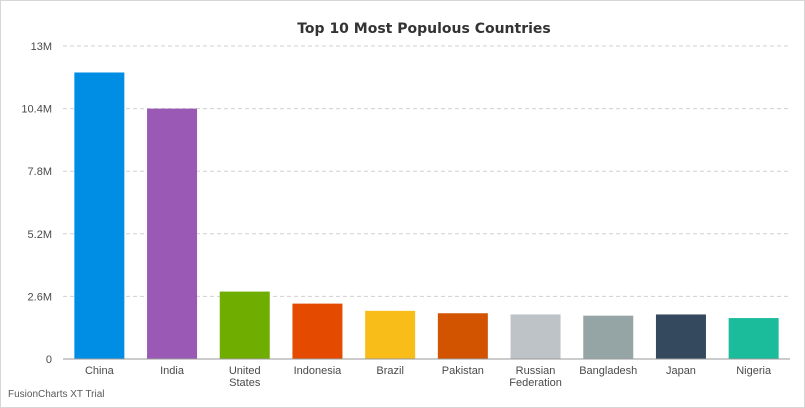 This screenshot has width=805, height=408. Describe the element at coordinates (245, 377) in the screenshot. I see `x-tick-label: United States` at that location.